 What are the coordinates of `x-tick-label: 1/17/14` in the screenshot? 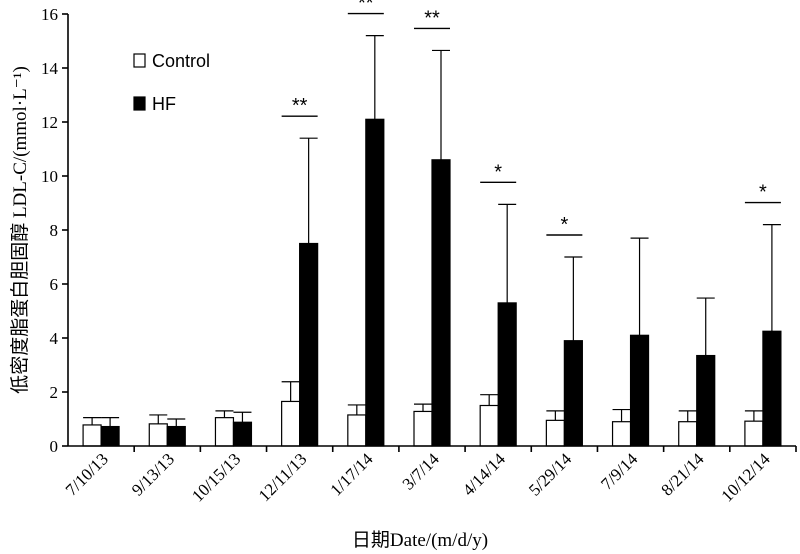 It's located at (351, 474).